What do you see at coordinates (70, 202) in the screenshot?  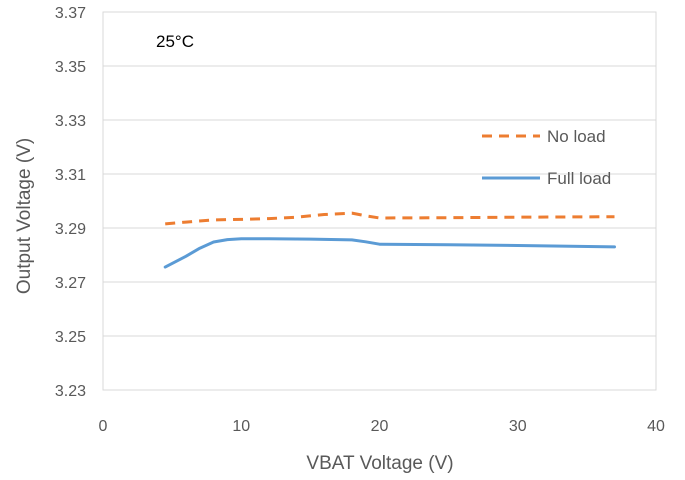 I see `y-axis-ticks: 3.23 3.25 3.27 3.29 3.31 3.33 3.35 3.37` at bounding box center [70, 202].